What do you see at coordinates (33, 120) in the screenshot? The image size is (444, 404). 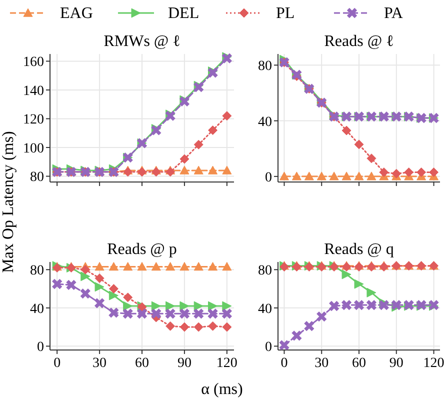 I see `y-tick-label: 120` at bounding box center [33, 120].